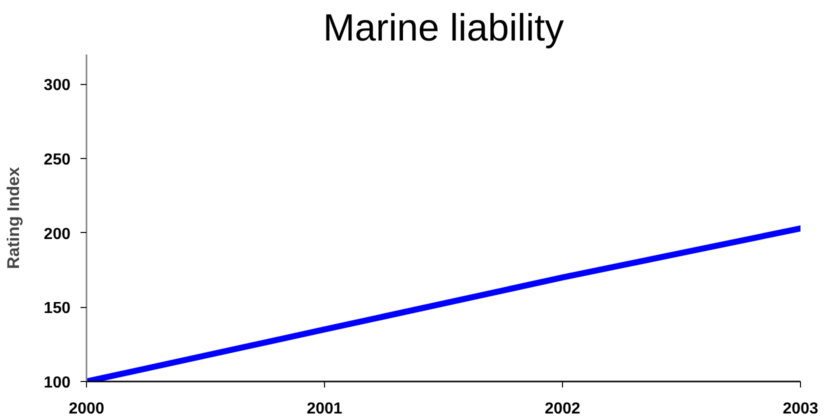 This screenshot has width=834, height=416. Describe the element at coordinates (562, 408) in the screenshot. I see `x-tick-label: 2002` at that location.